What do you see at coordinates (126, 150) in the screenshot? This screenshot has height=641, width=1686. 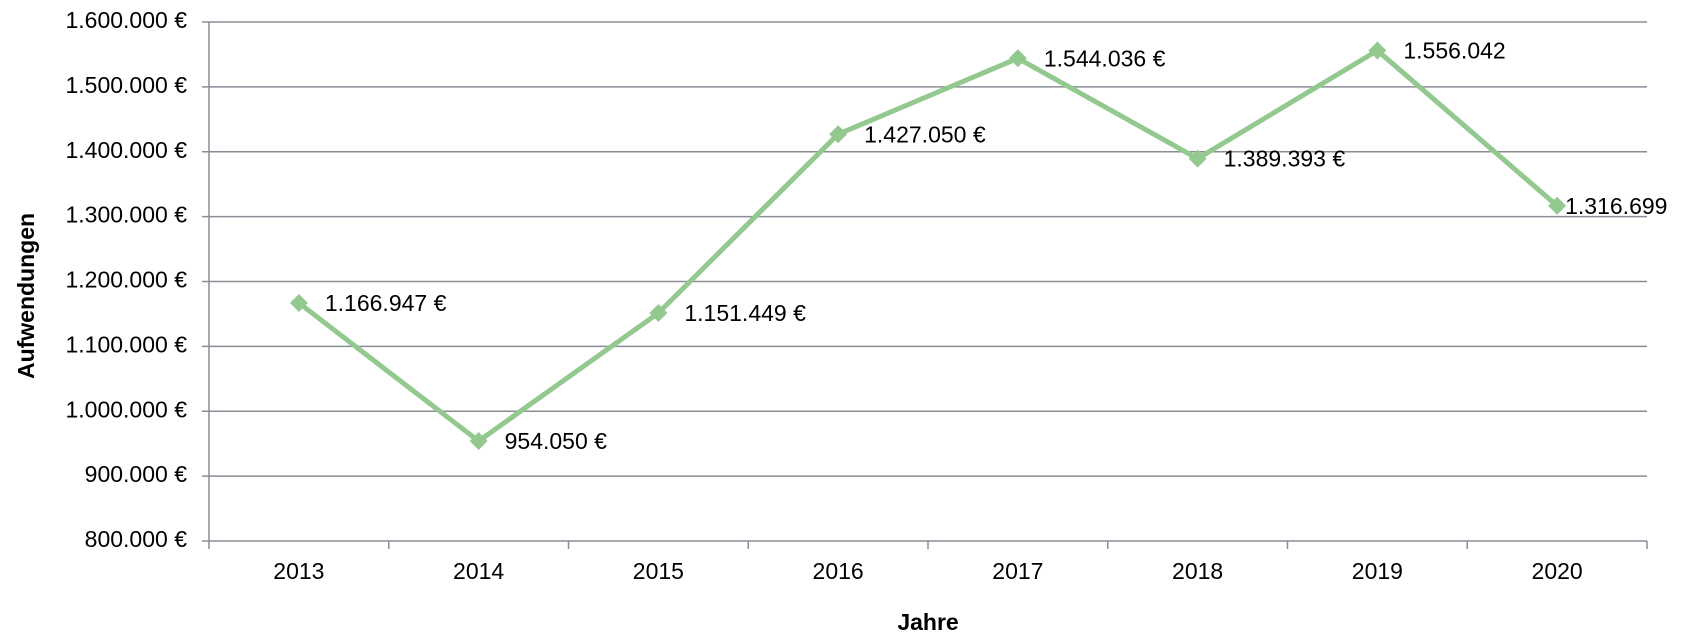 I see `y-tick-label: 1.400.000 €` at bounding box center [126, 150].